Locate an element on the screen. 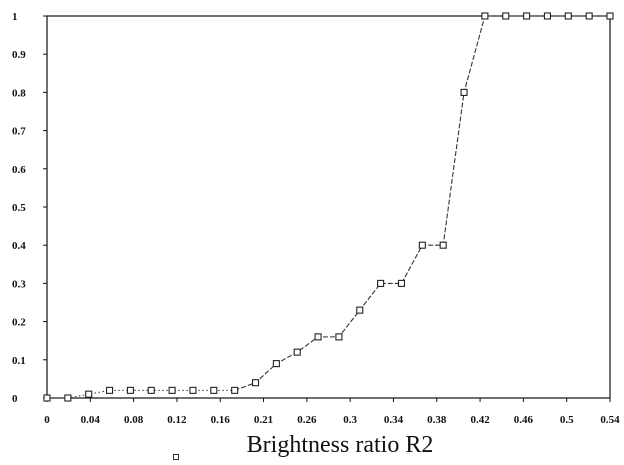 This screenshot has height=465, width=624. x-tick-label: 0.04 is located at coordinates (91, 420).